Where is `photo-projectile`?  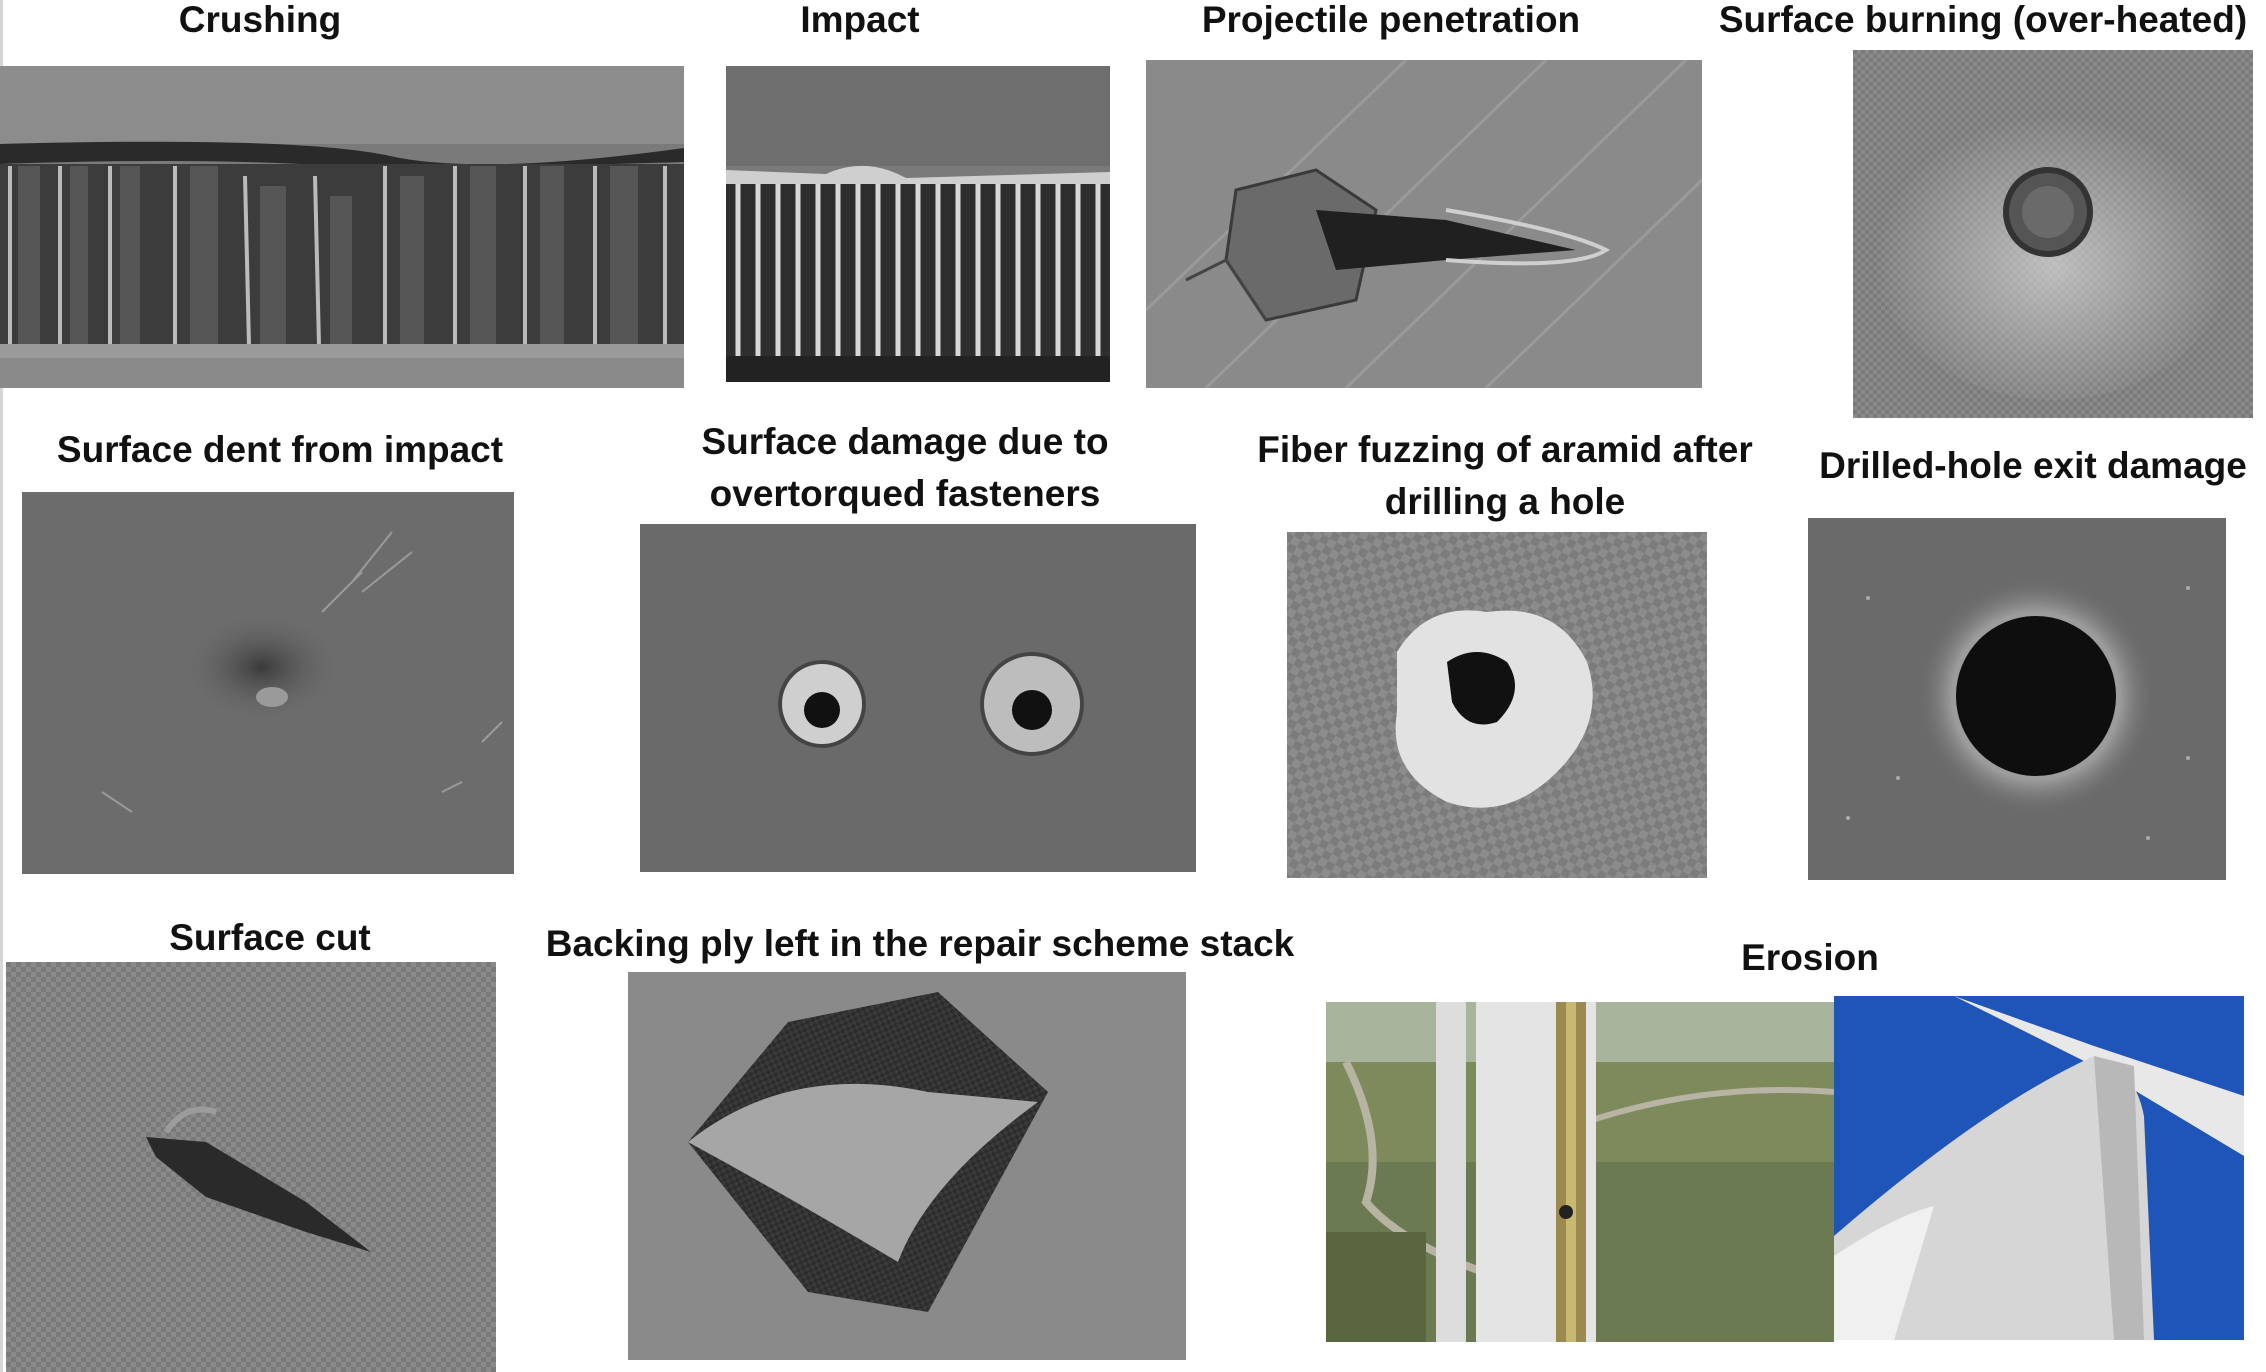 photo-projectile is located at coordinates (1424, 224).